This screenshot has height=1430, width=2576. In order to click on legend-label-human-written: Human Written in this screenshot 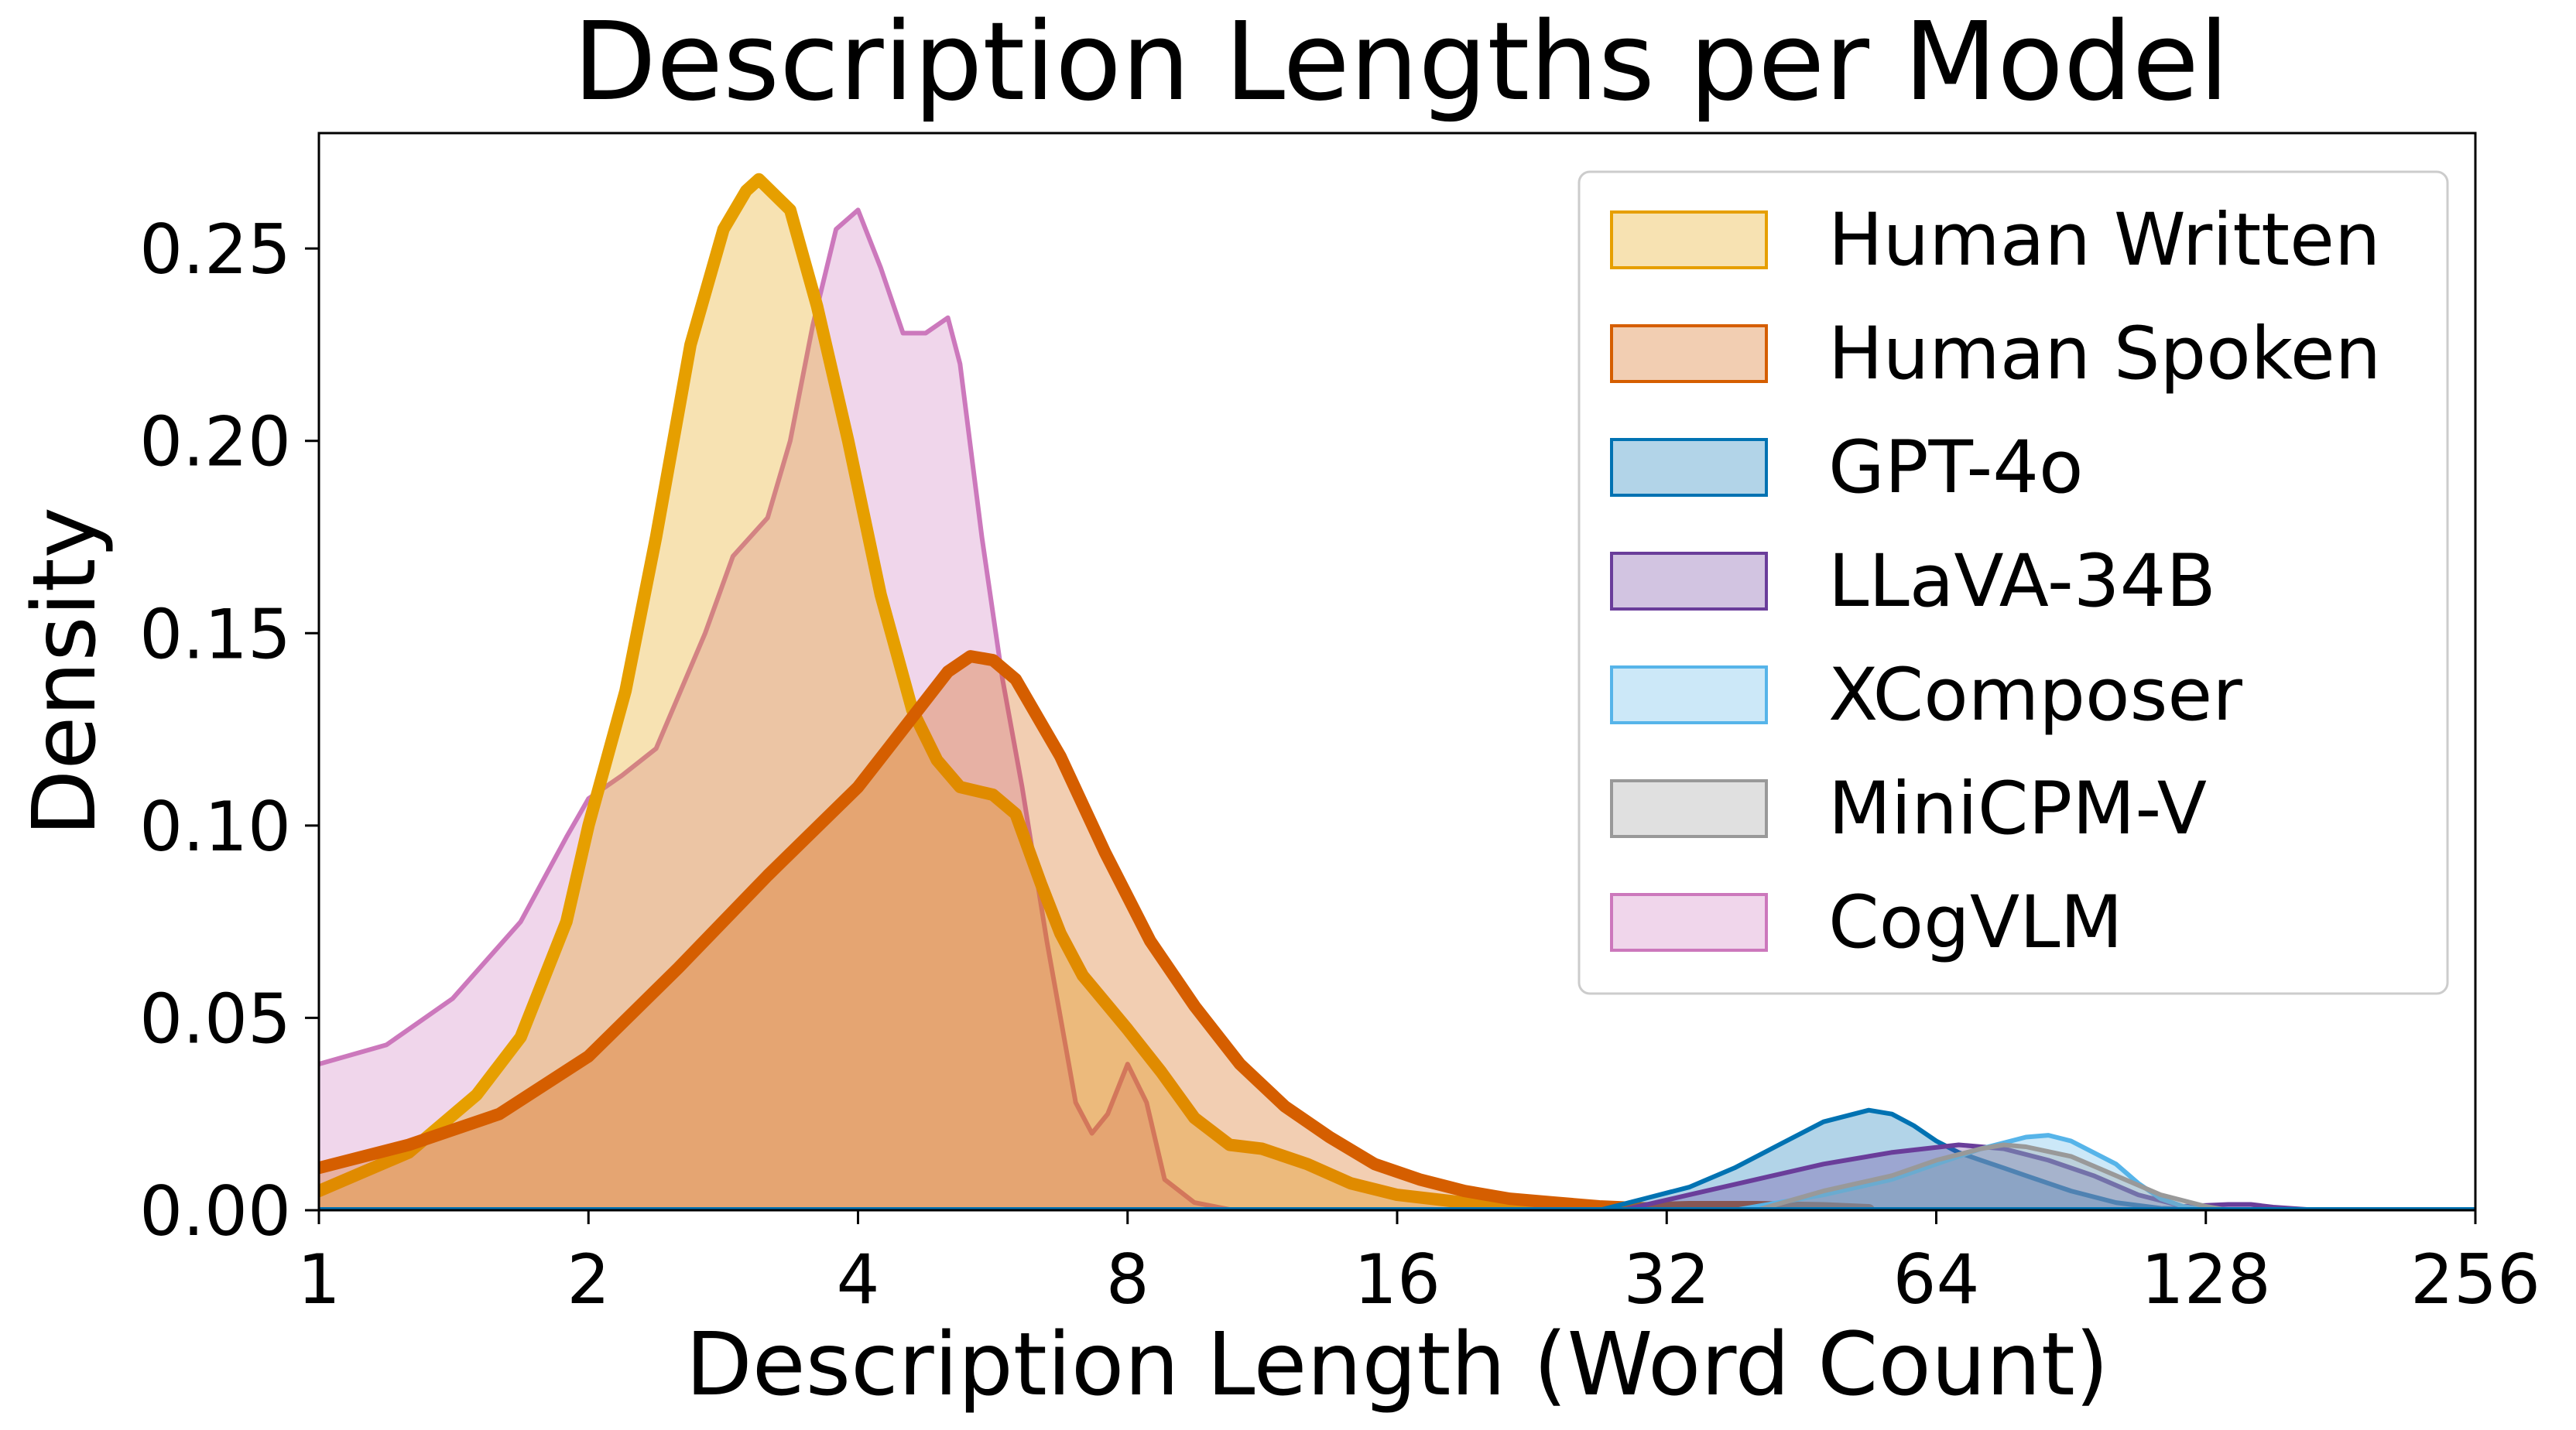, I will do `click(2104, 240)`.